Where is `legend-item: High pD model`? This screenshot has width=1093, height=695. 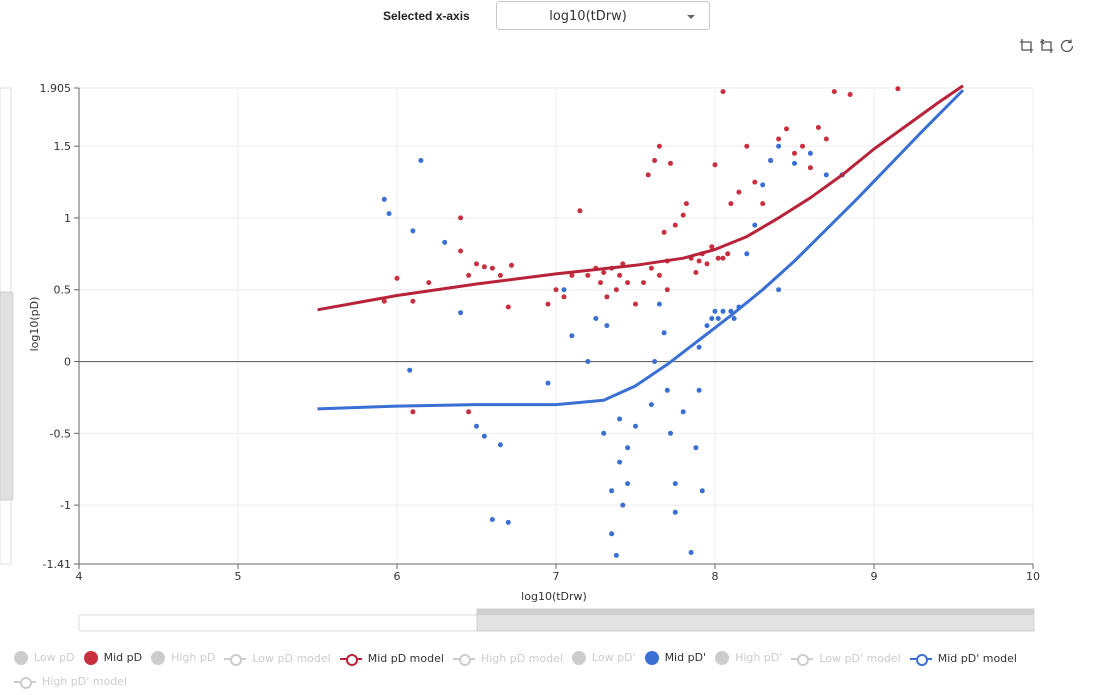
legend-item: High pD model is located at coordinates (507, 659).